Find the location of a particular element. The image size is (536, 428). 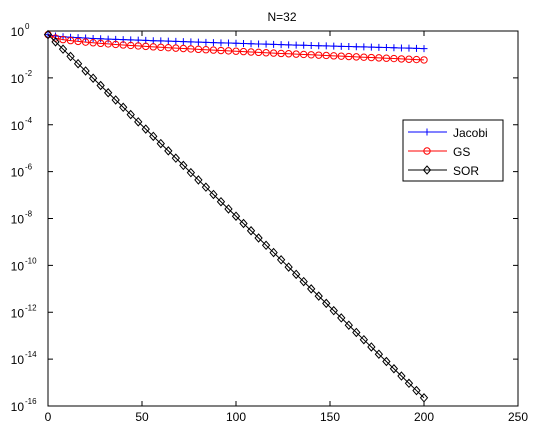

x-tick-label: 200 is located at coordinates (424, 417).